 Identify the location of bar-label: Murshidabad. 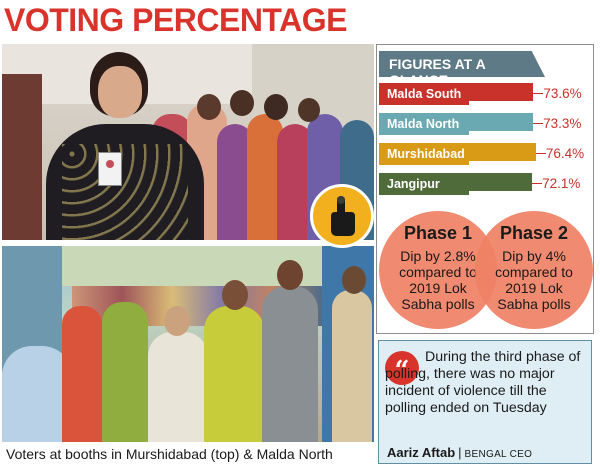
(424, 154).